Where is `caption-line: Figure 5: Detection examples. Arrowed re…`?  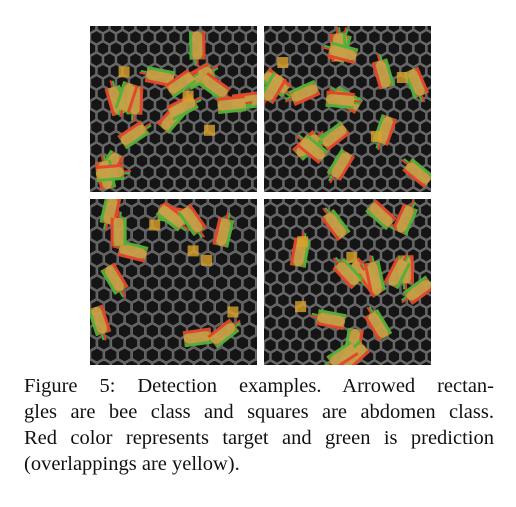
caption-line: Figure 5: Detection examples. Arrowed re… is located at coordinates (259, 386).